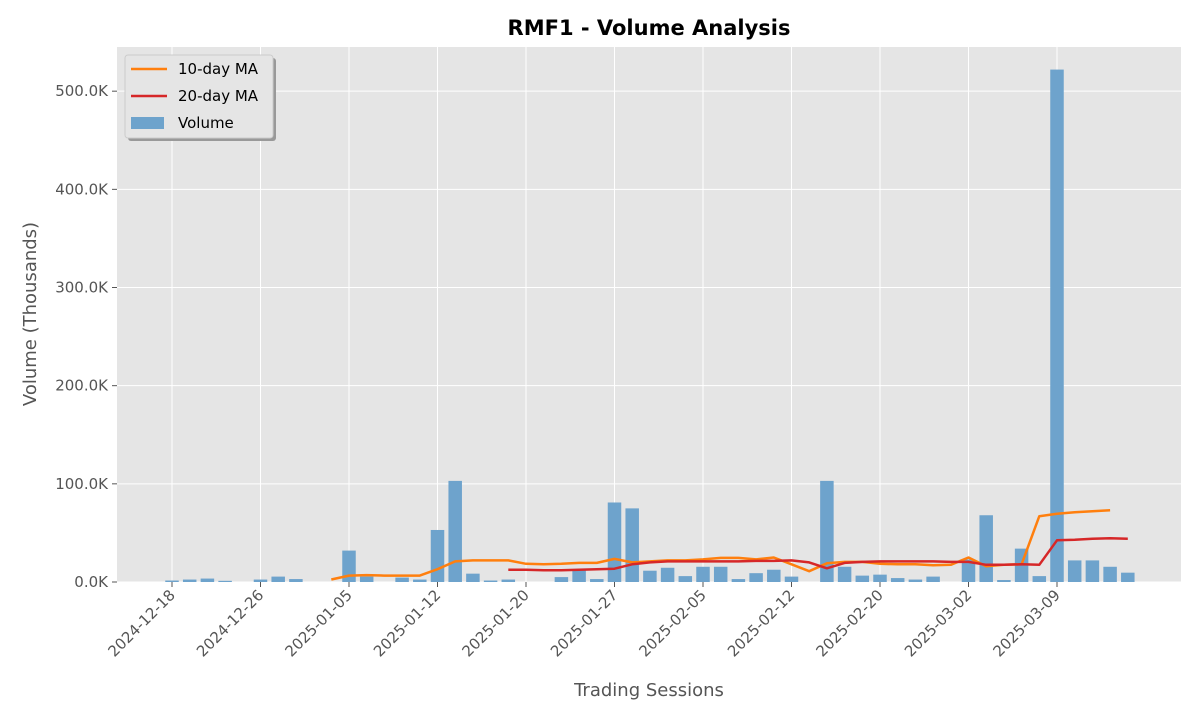 The image size is (1200, 720). What do you see at coordinates (1026, 623) in the screenshot?
I see `x-tick-label: 2025-03-09` at bounding box center [1026, 623].